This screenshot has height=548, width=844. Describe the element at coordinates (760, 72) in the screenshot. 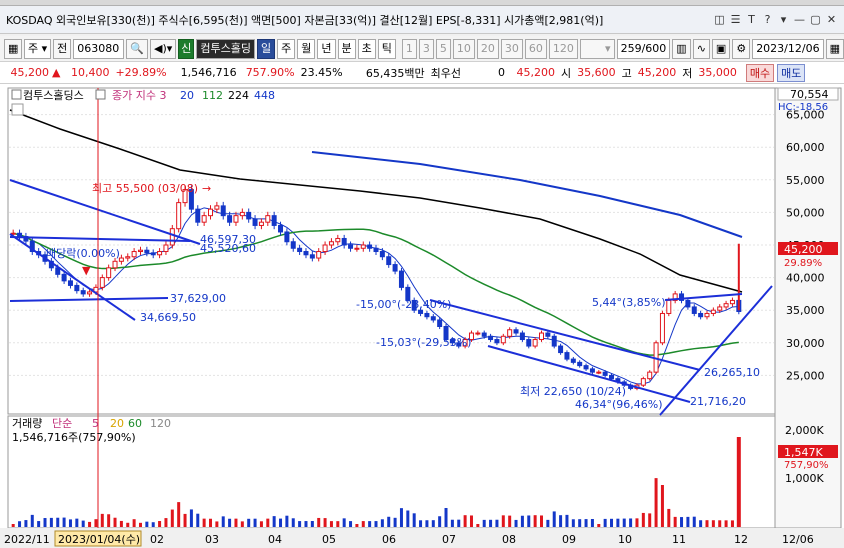

I see `buy-button: 매수` at that location.